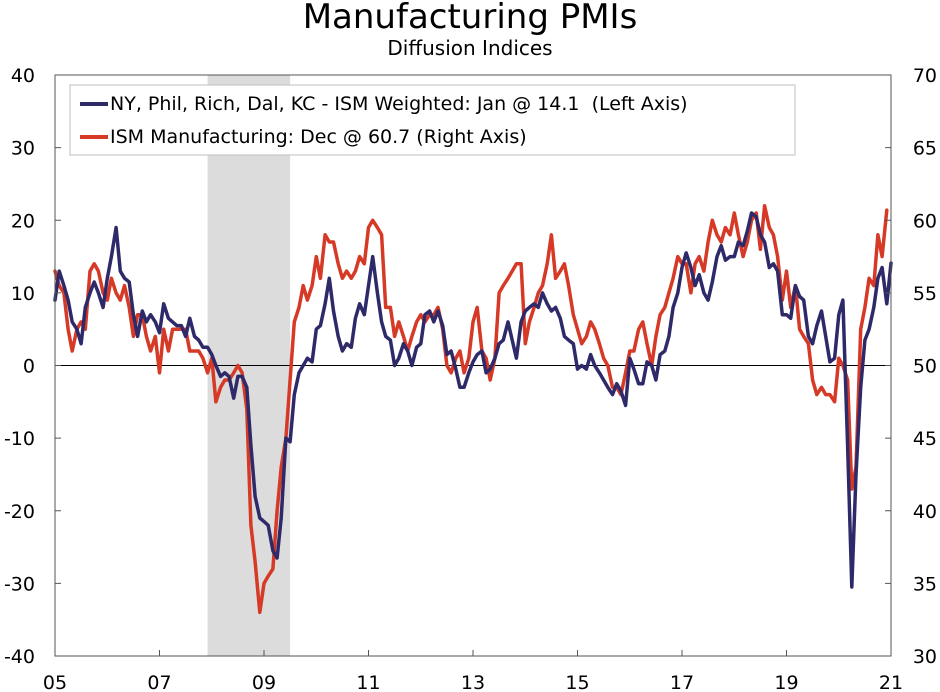  I want to click on left-tick-label: -20, so click(19, 512).